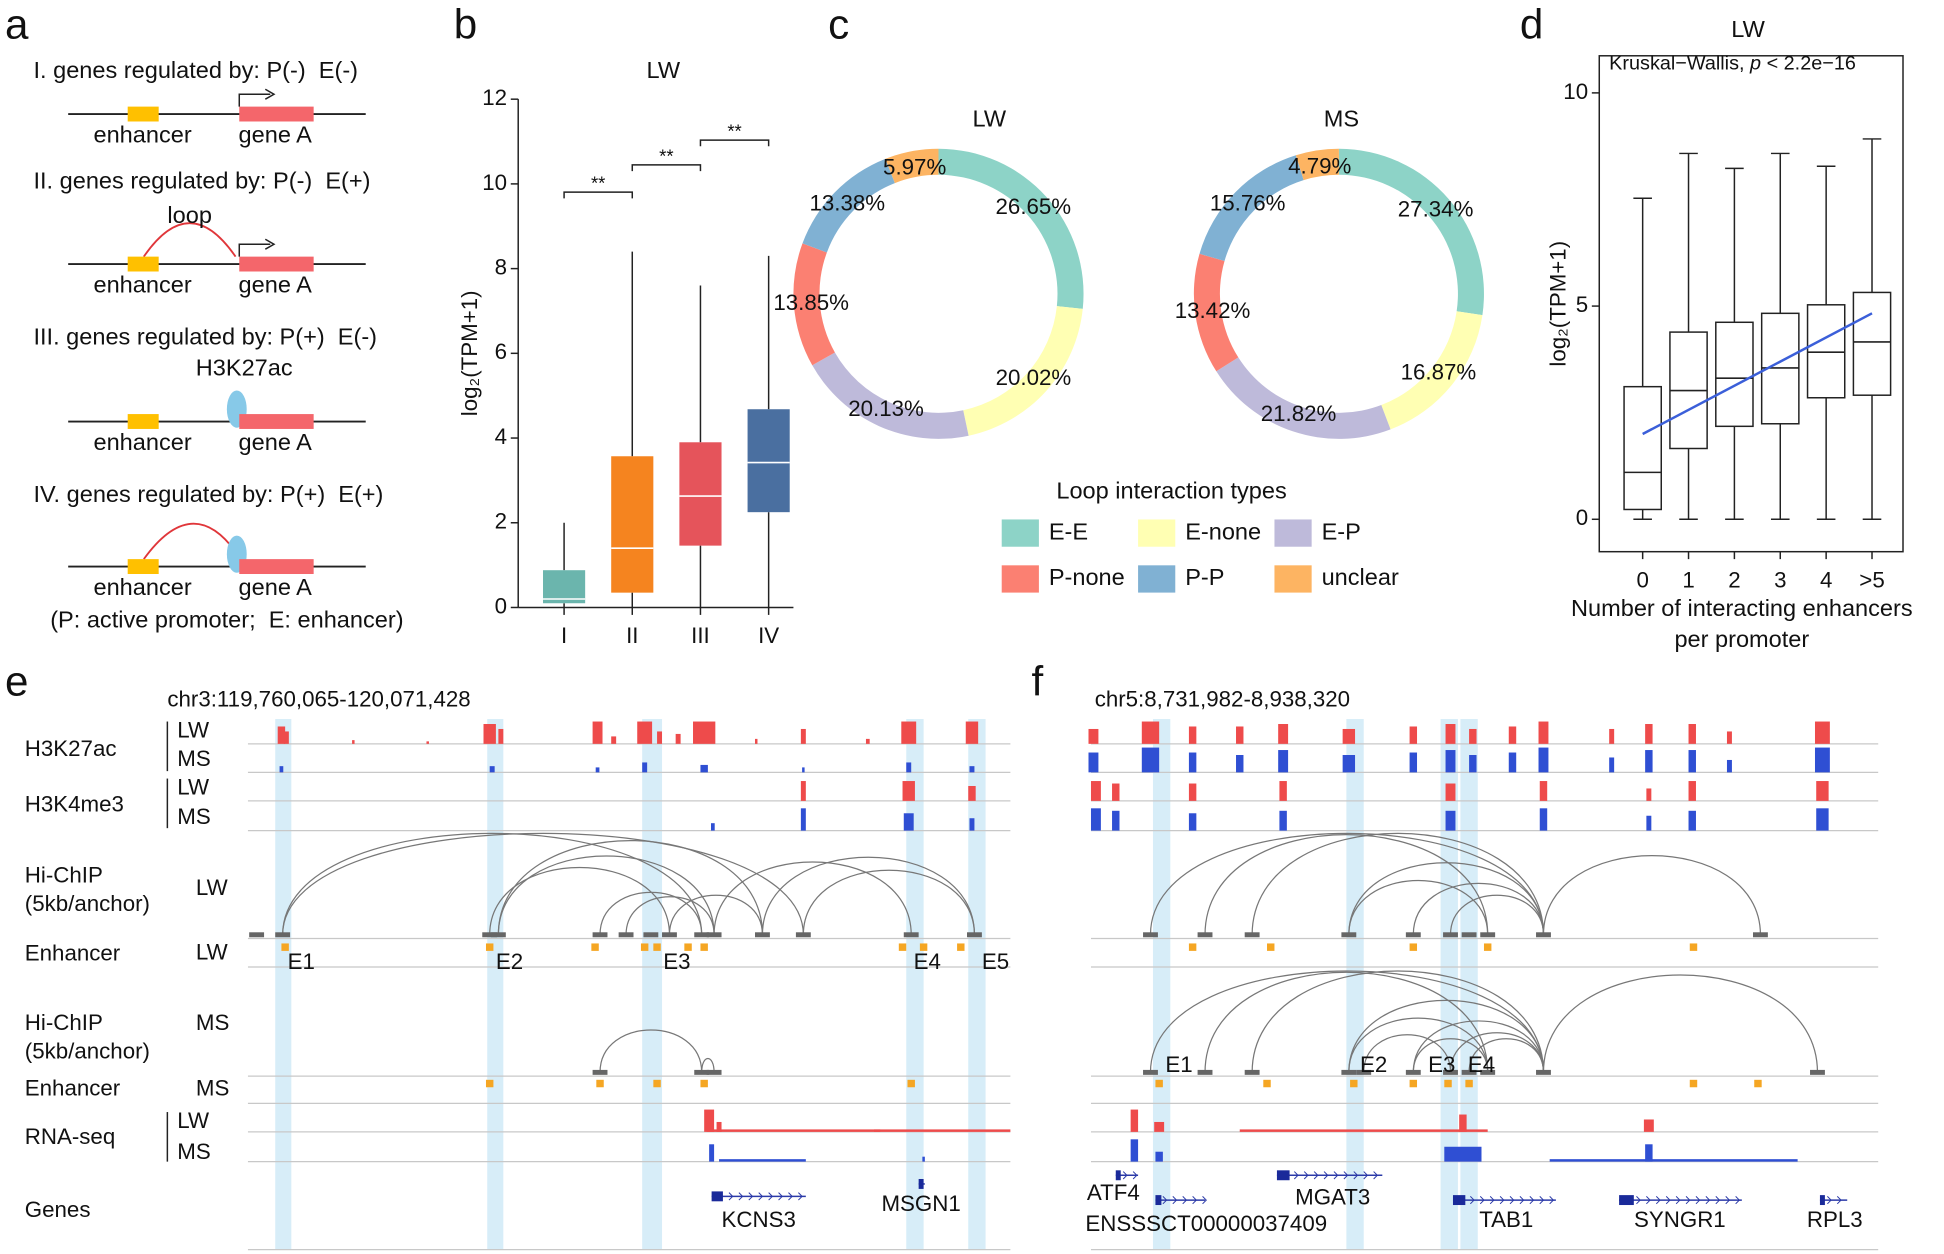 Image resolution: width=1944 pixels, height=1254 pixels. Describe the element at coordinates (734, 143) in the screenshot. I see `significance-bracket` at that location.